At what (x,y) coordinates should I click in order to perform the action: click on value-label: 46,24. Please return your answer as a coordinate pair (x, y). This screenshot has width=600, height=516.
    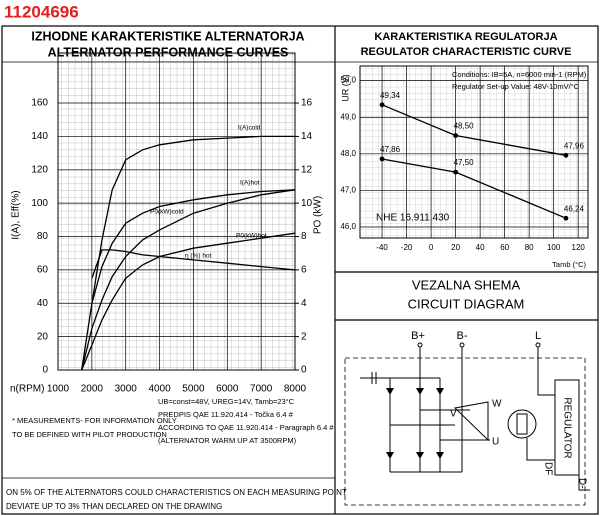
    Looking at the image, I should click on (574, 208).